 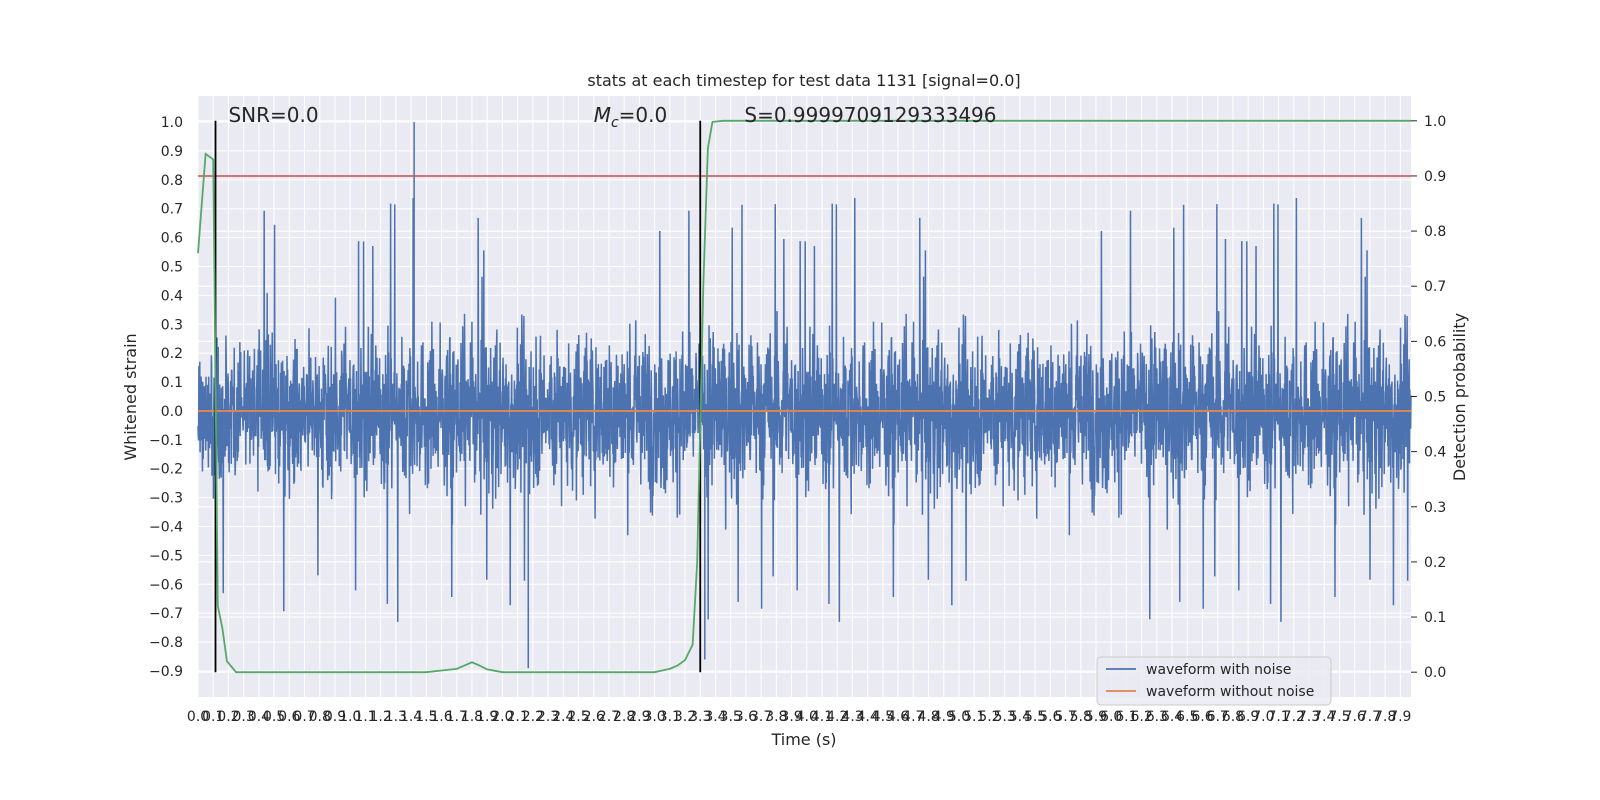 What do you see at coordinates (166, 614) in the screenshot?
I see `y-tick-label: −0.7` at bounding box center [166, 614].